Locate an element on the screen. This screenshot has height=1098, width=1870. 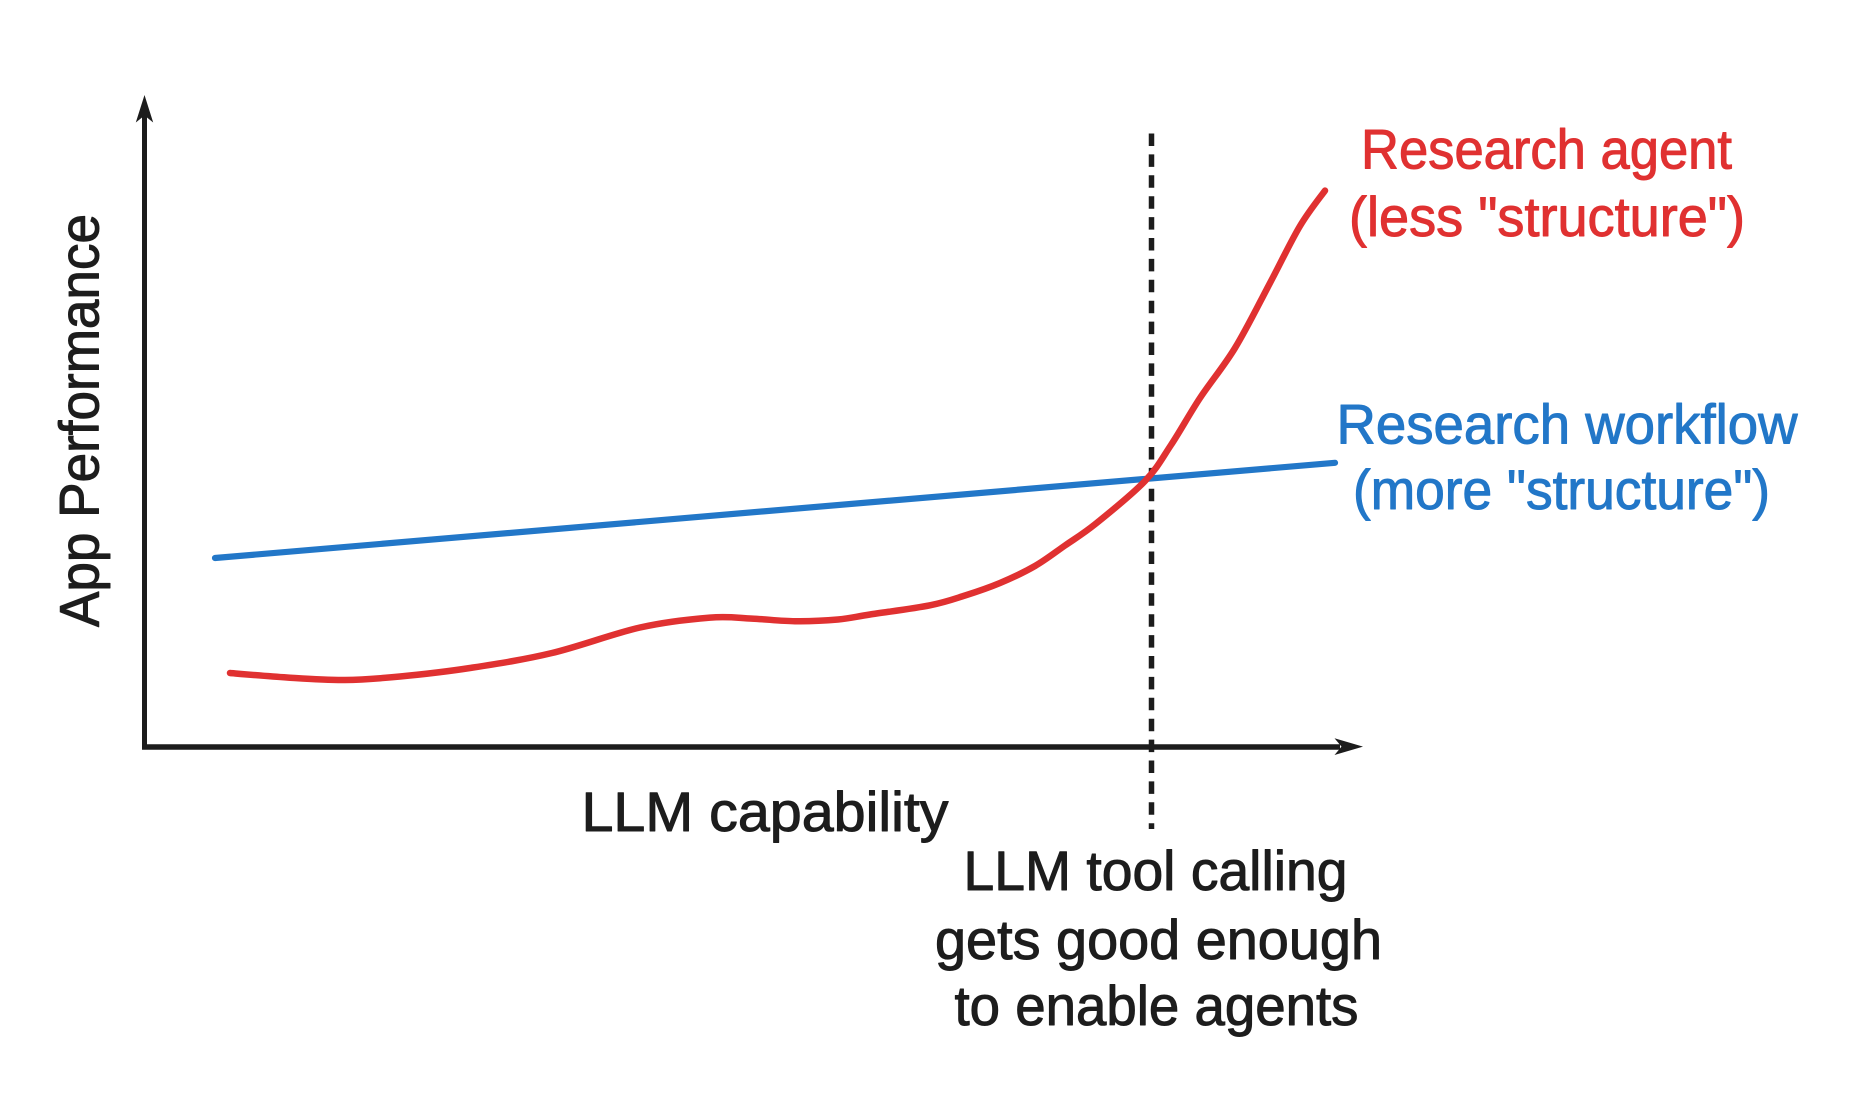
svg-text: App Performance is located at coordinates (79, 420).